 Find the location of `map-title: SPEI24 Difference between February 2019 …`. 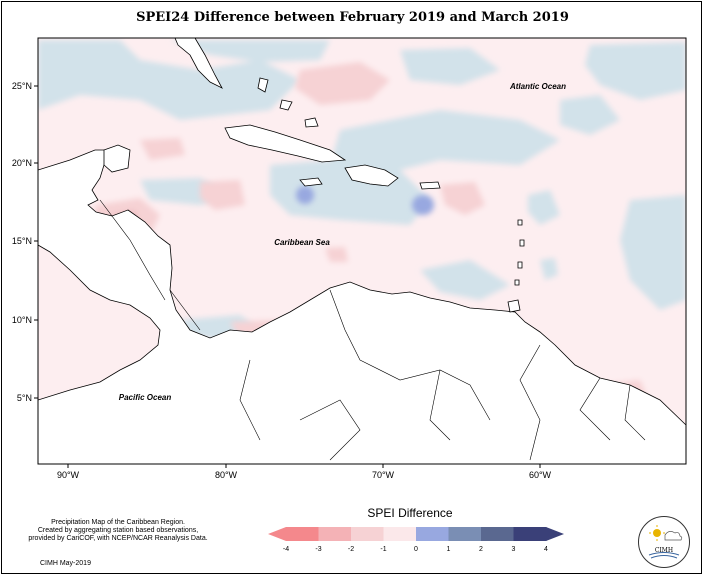

map-title: SPEI24 Difference between February 2019 … is located at coordinates (352, 17).